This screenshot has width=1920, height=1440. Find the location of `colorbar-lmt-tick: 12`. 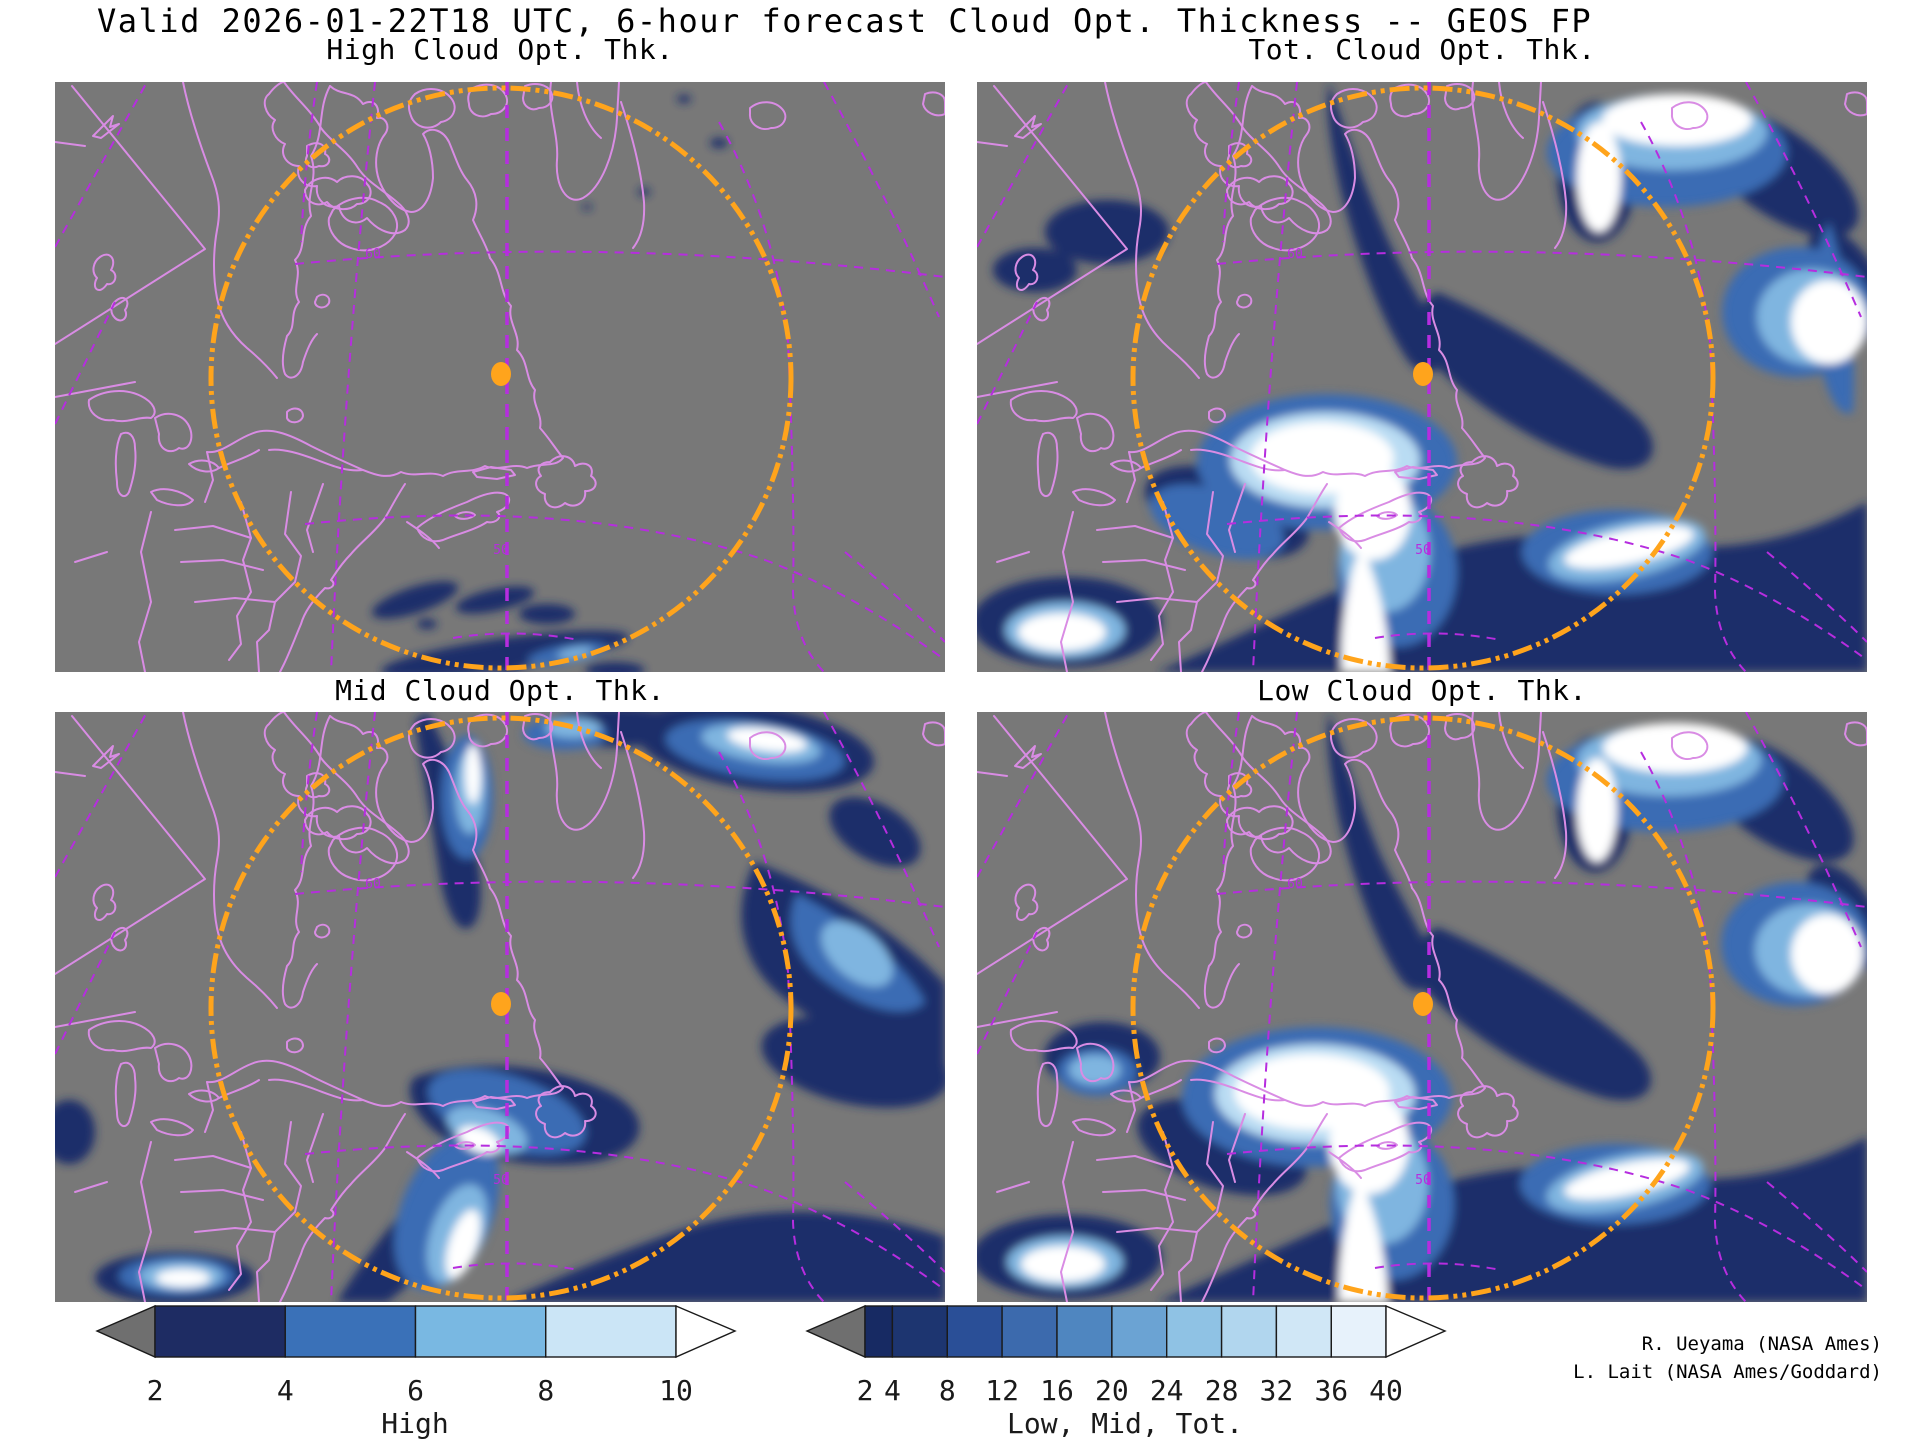

colorbar-lmt-tick: 12 is located at coordinates (1002, 1390).